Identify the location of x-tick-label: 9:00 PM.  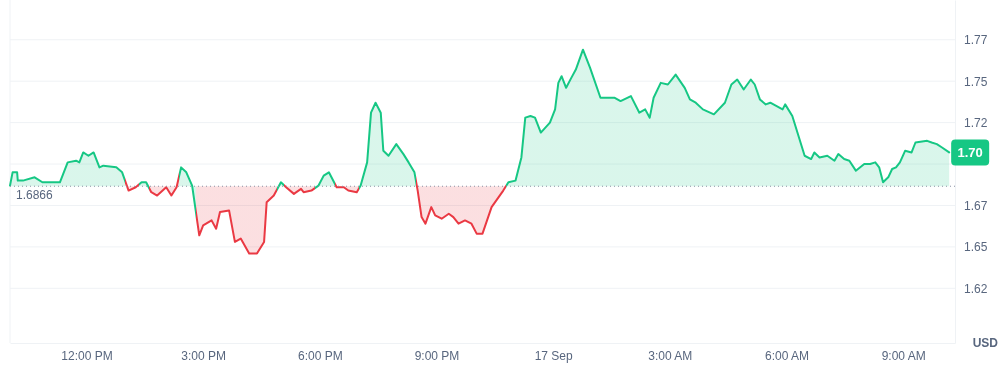
(437, 355).